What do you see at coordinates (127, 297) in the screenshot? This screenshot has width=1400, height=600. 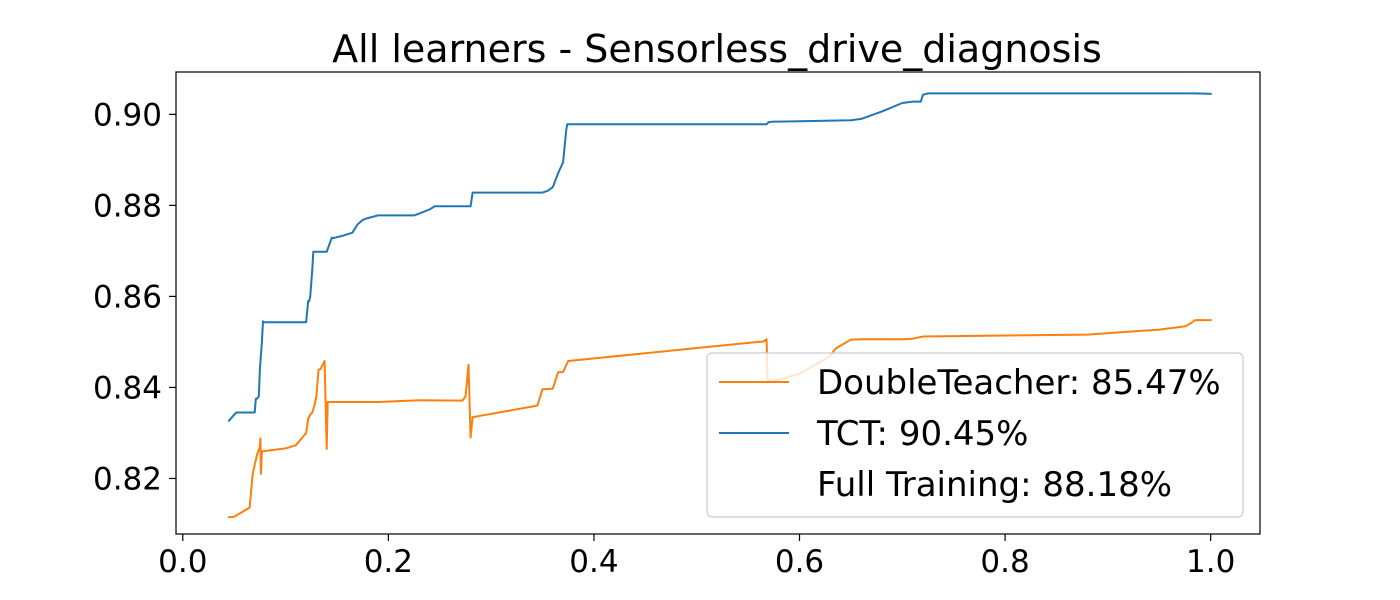 I see `y-tick-label: 0.86` at bounding box center [127, 297].